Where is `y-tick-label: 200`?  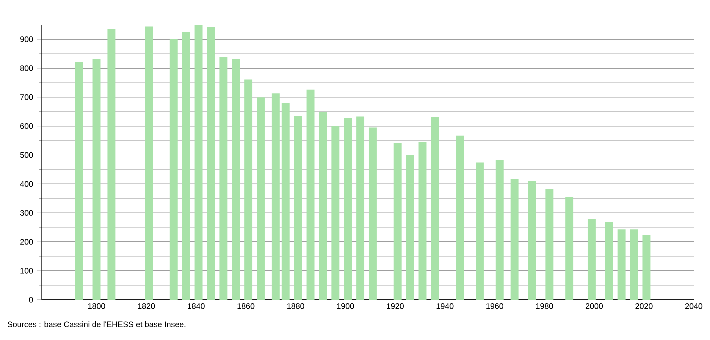 y-tick-label: 200 is located at coordinates (27, 242).